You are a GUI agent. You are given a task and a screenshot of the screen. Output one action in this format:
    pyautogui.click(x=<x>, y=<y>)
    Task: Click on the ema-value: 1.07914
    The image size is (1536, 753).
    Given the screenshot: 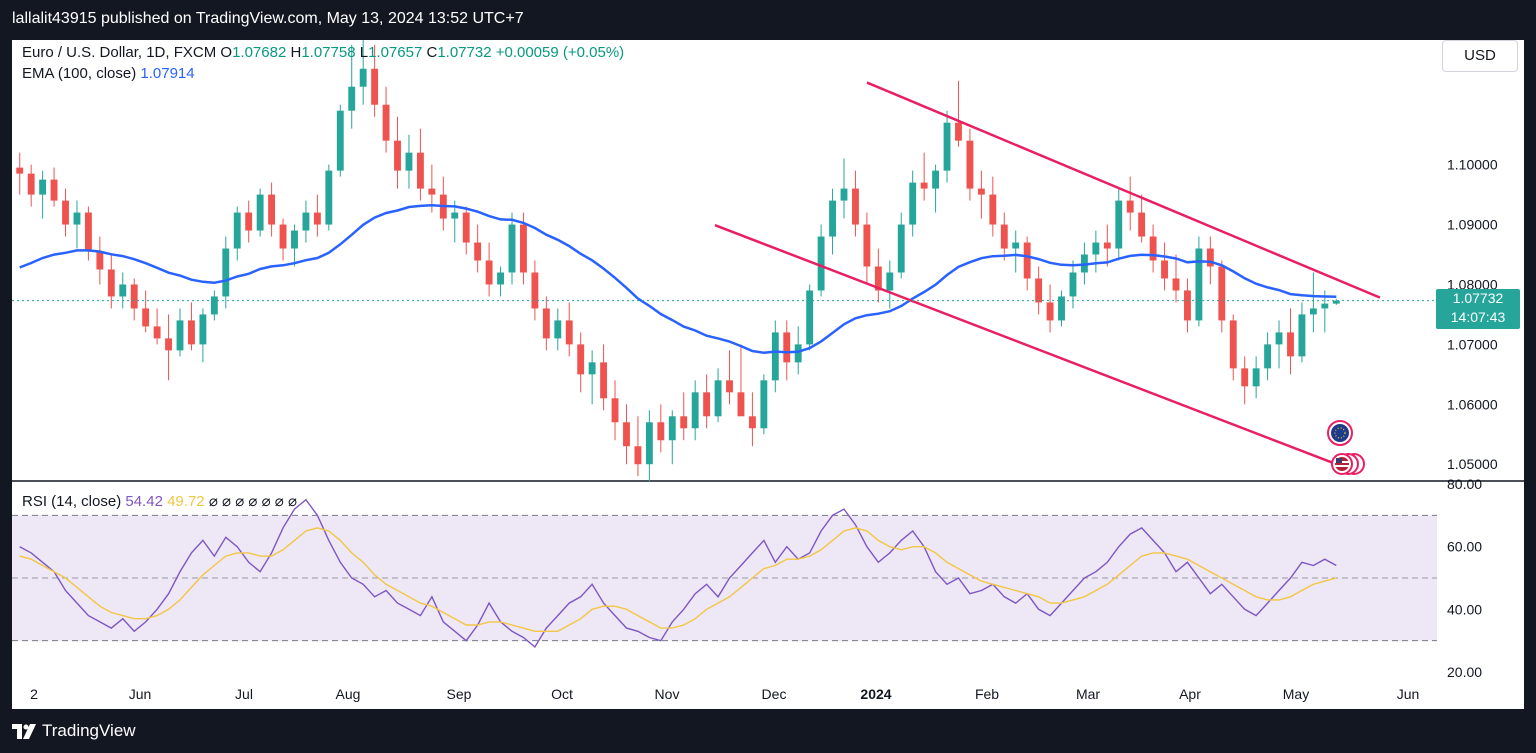 What is the action you would take?
    pyautogui.click(x=167, y=73)
    